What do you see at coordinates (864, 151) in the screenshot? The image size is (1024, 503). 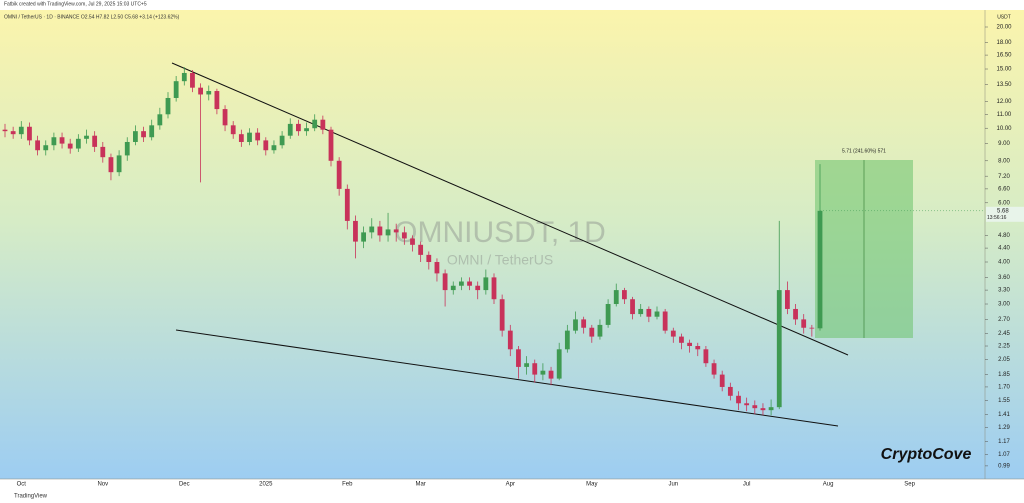 I see `position-label: 5.71 (241.60%) 571` at bounding box center [864, 151].